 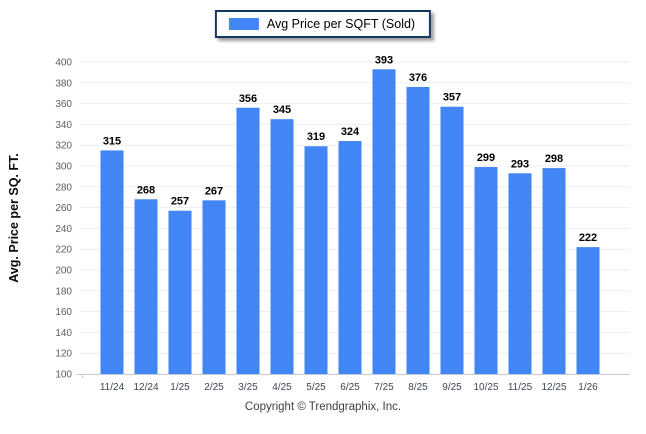 What do you see at coordinates (384, 387) in the screenshot?
I see `x-tick-label: 7/25` at bounding box center [384, 387].